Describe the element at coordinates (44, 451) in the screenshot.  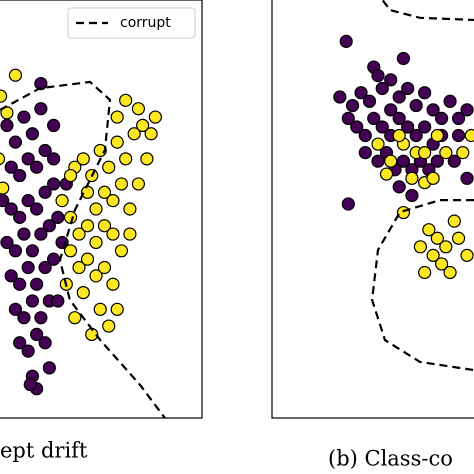
I see `caption: ept drift` at that location.